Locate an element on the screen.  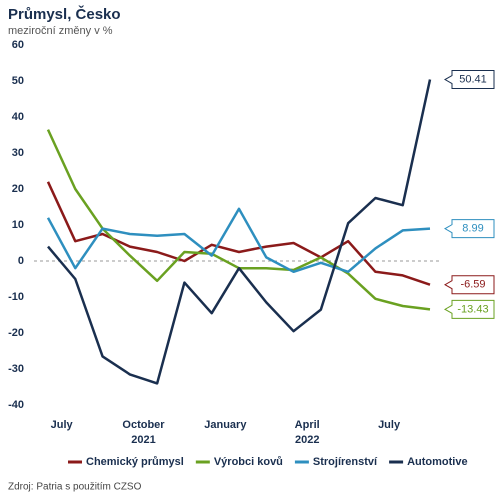
legend-label: Výrobci kovů is located at coordinates (248, 462).